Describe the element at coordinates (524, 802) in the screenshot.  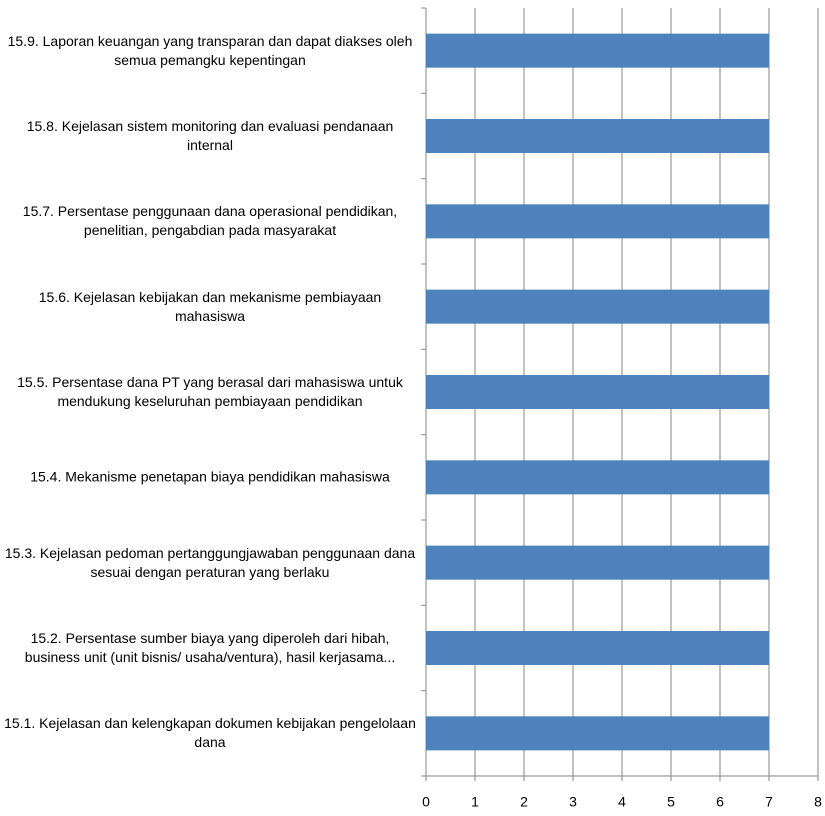
I see `x-tick-label: 2` at that location.